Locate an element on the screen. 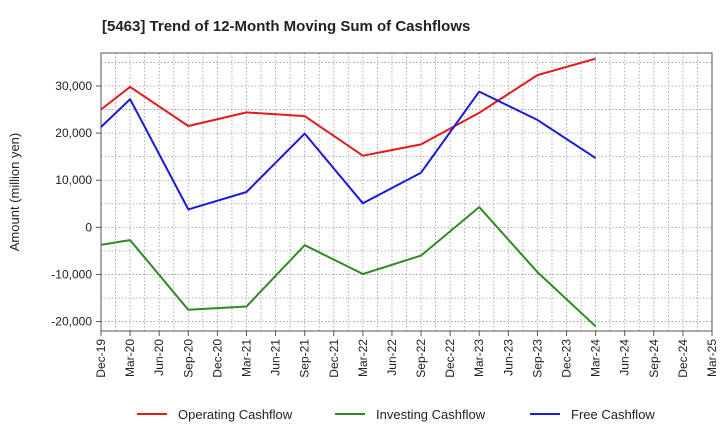 The width and height of the screenshot is (720, 440). x-tick-label: Jun-24 is located at coordinates (625, 357).